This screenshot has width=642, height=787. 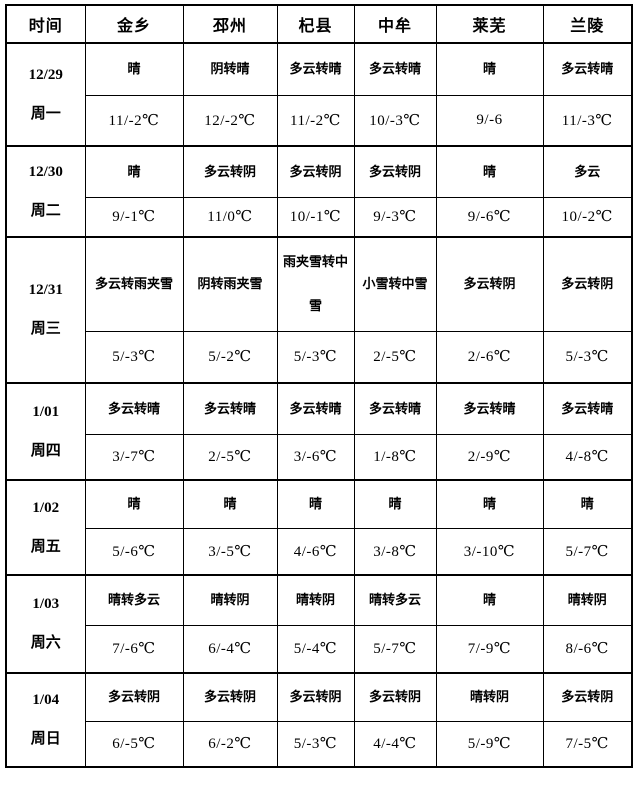 What do you see at coordinates (230, 744) in the screenshot?
I see `temp-cell: 6/-2℃` at bounding box center [230, 744].